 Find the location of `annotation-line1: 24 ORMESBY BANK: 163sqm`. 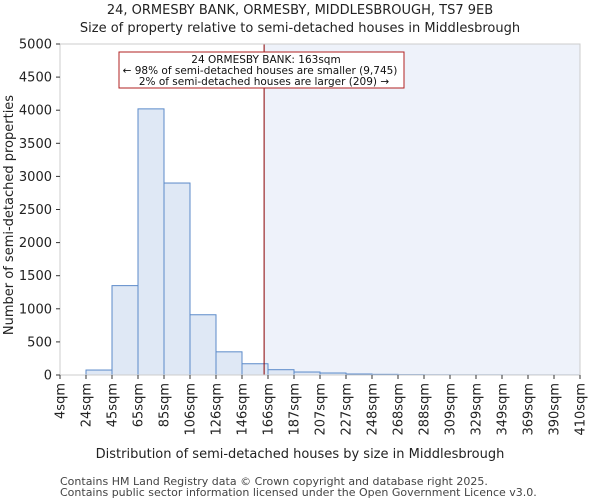

annotation-line1: 24 ORMESBY BANK: 163sqm is located at coordinates (265, 60).